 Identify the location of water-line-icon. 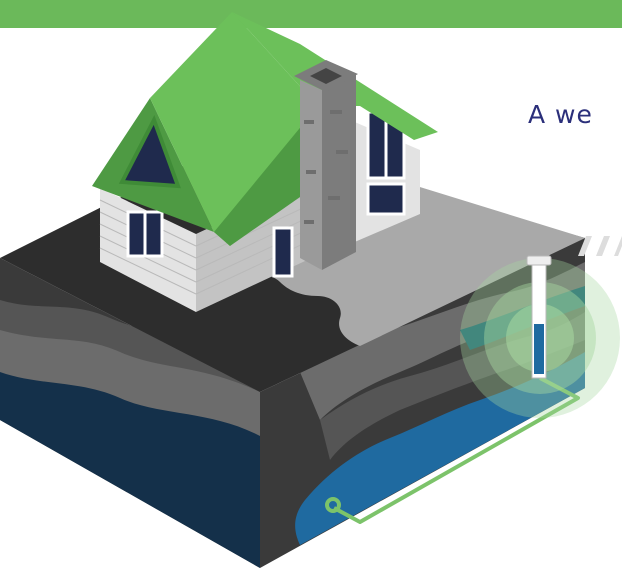
(456, 450).